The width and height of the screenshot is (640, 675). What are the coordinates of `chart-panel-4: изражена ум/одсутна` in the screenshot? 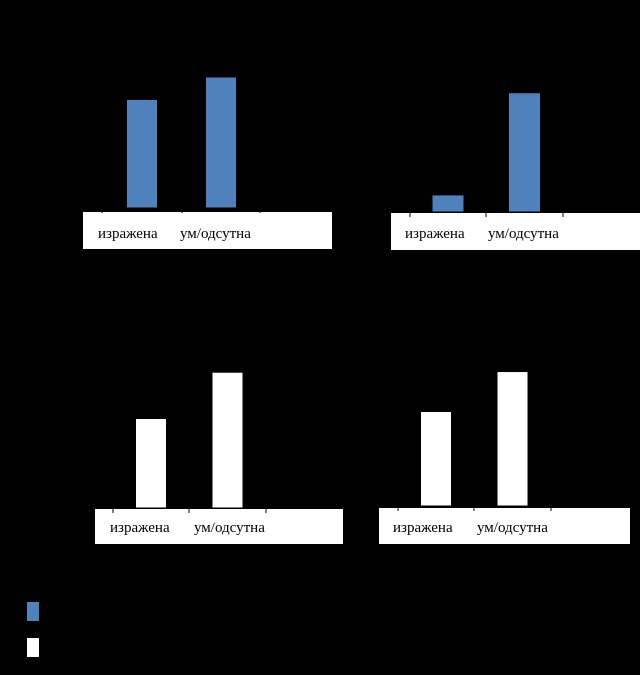 It's located at (504, 430).